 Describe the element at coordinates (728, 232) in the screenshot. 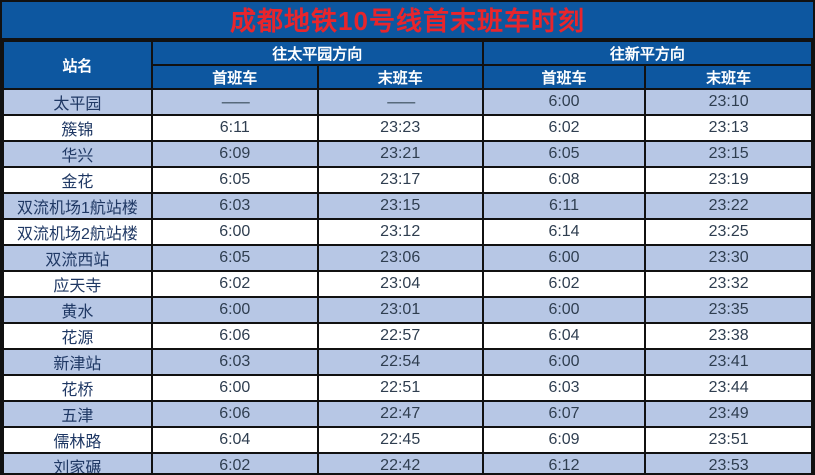

I see `time-cell: 23:25` at that location.